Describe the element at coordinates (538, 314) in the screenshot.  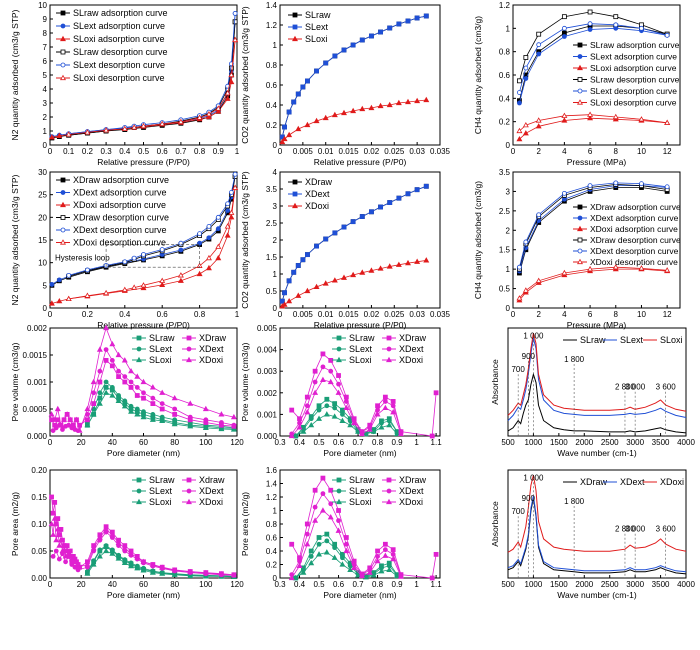
I see `x-tick-label: 2` at that location.